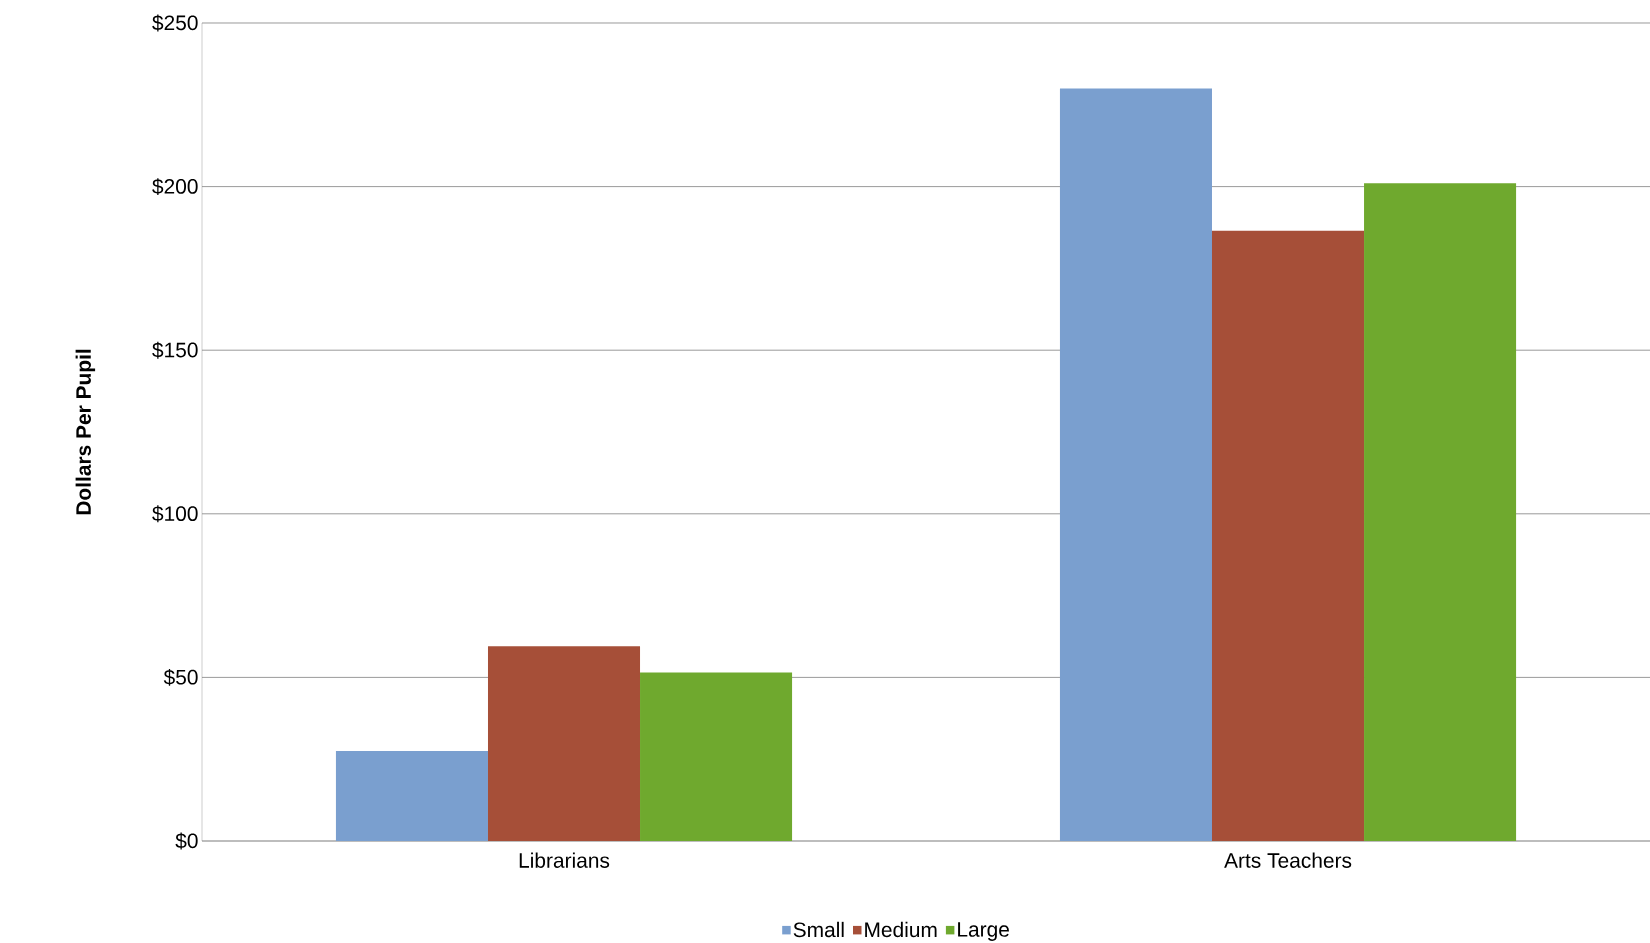  Describe the element at coordinates (818, 929) in the screenshot. I see `legend-label: Small` at that location.